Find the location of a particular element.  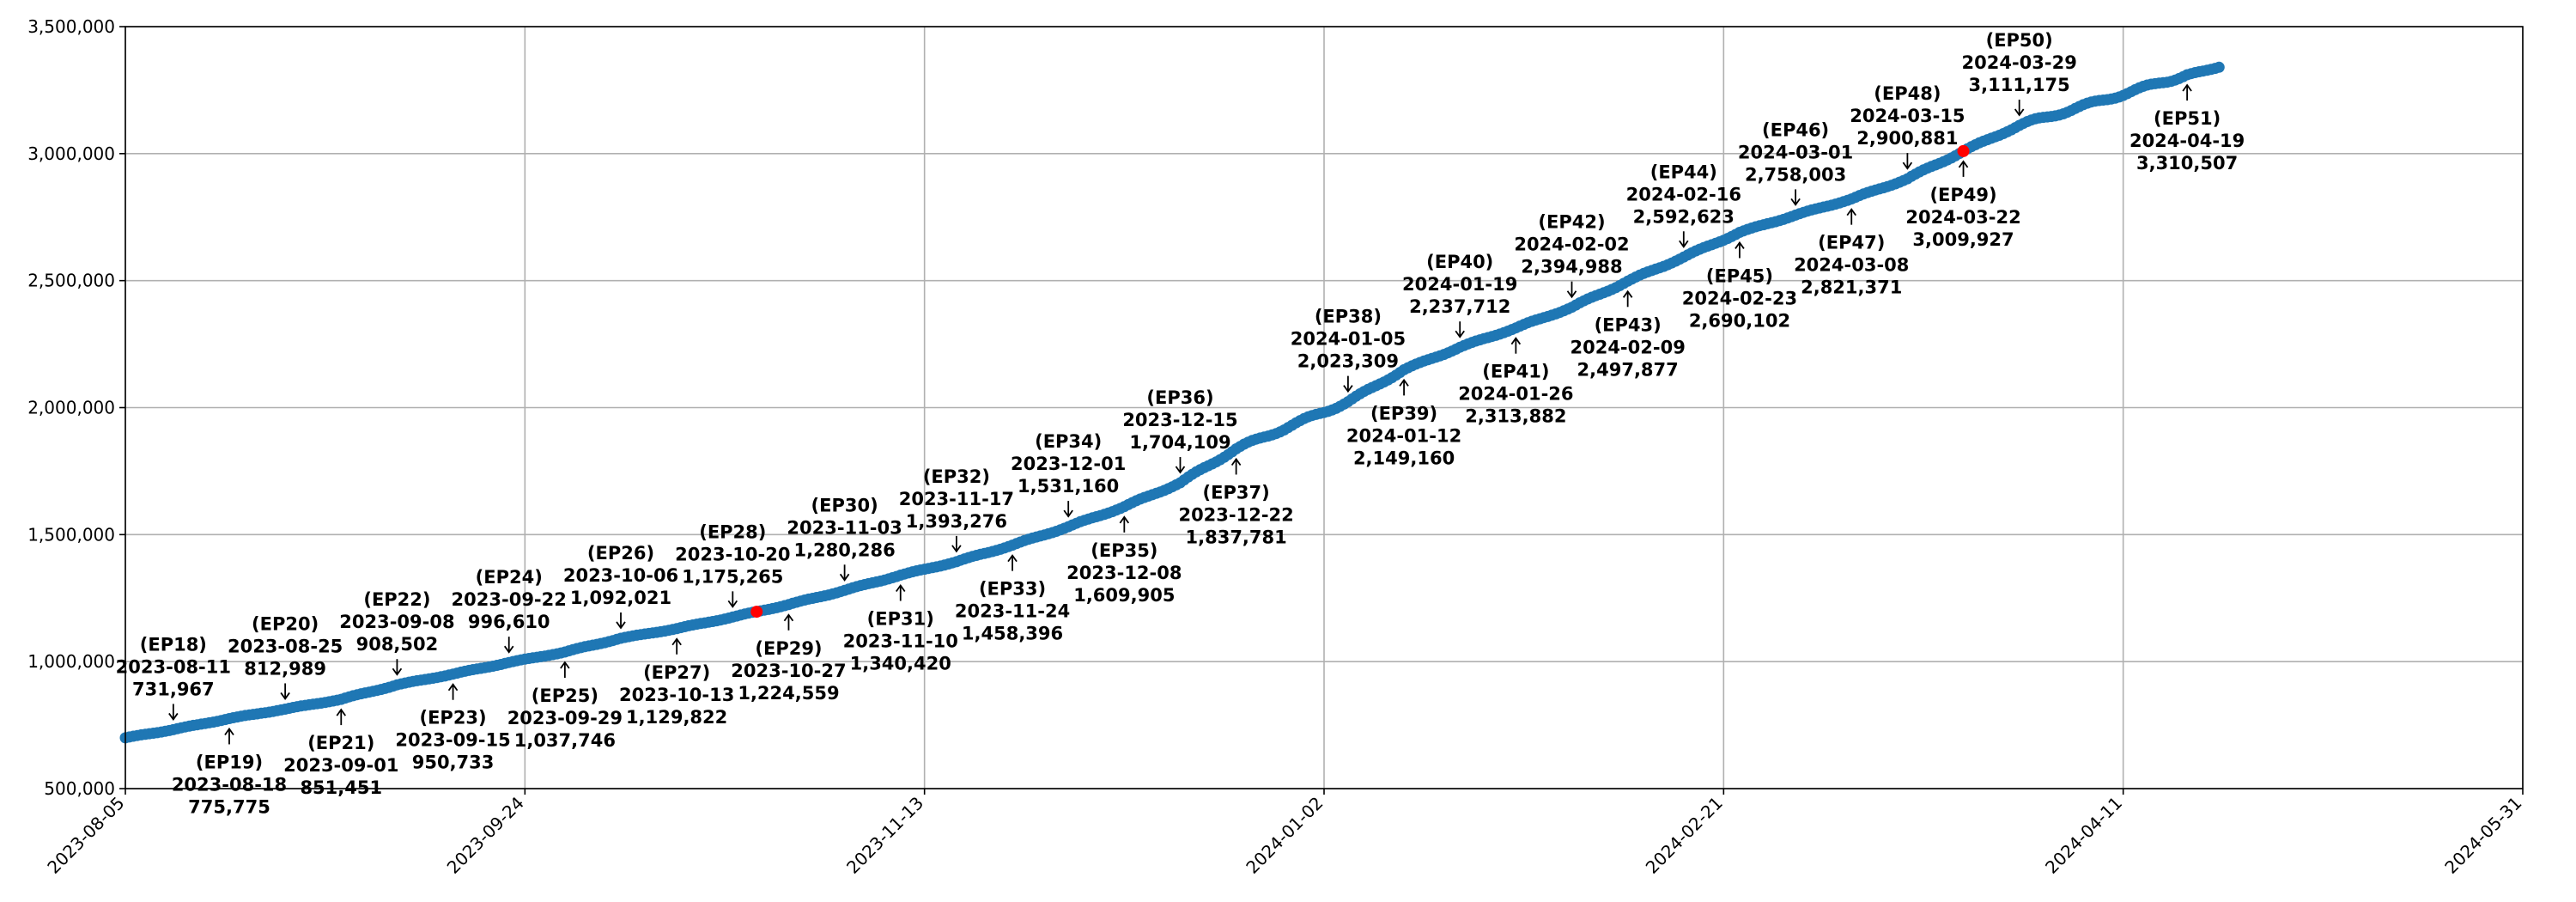

annotation-ep: (EP25) is located at coordinates (565, 696).